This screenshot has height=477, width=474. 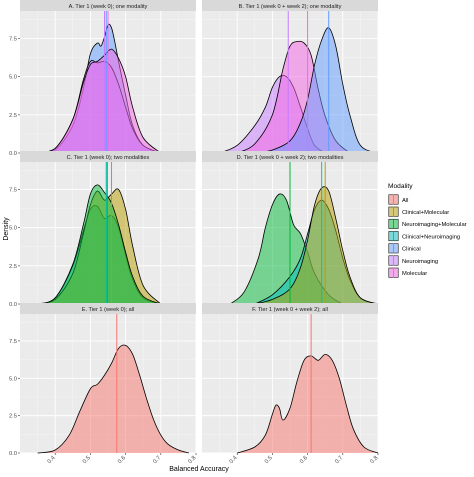 I want to click on legend-item: Neuroimaging, so click(x=413, y=260).